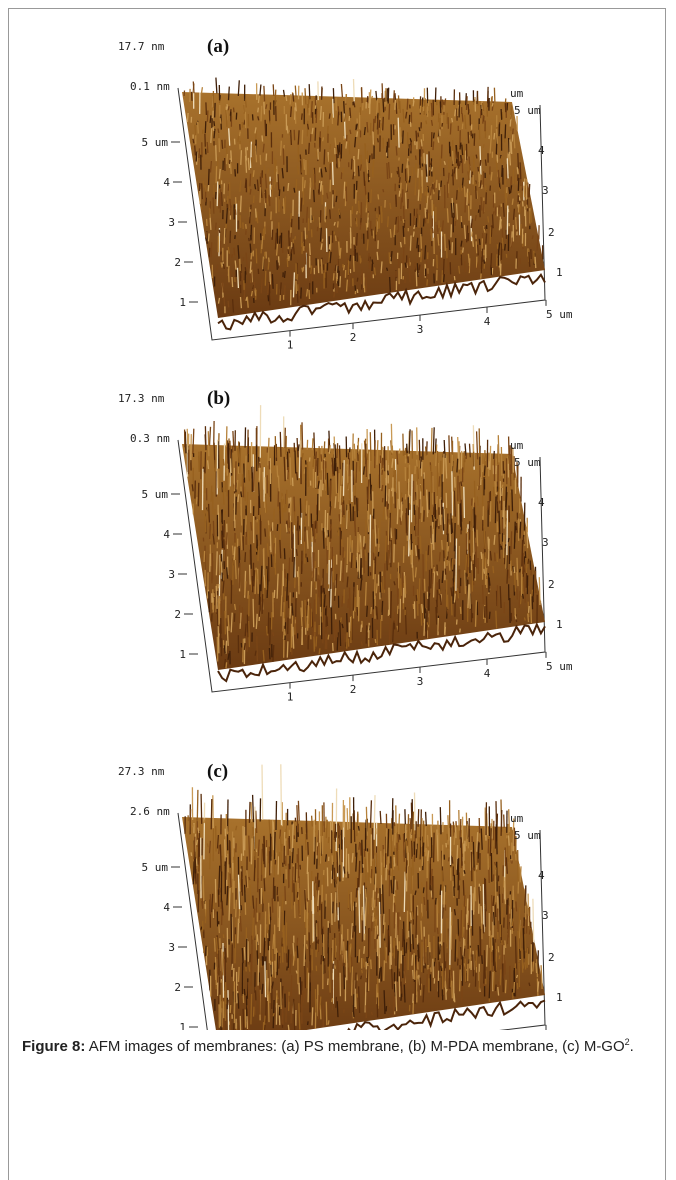 The image size is (676, 1180). I want to click on right-tick-label: 1, so click(559, 272).